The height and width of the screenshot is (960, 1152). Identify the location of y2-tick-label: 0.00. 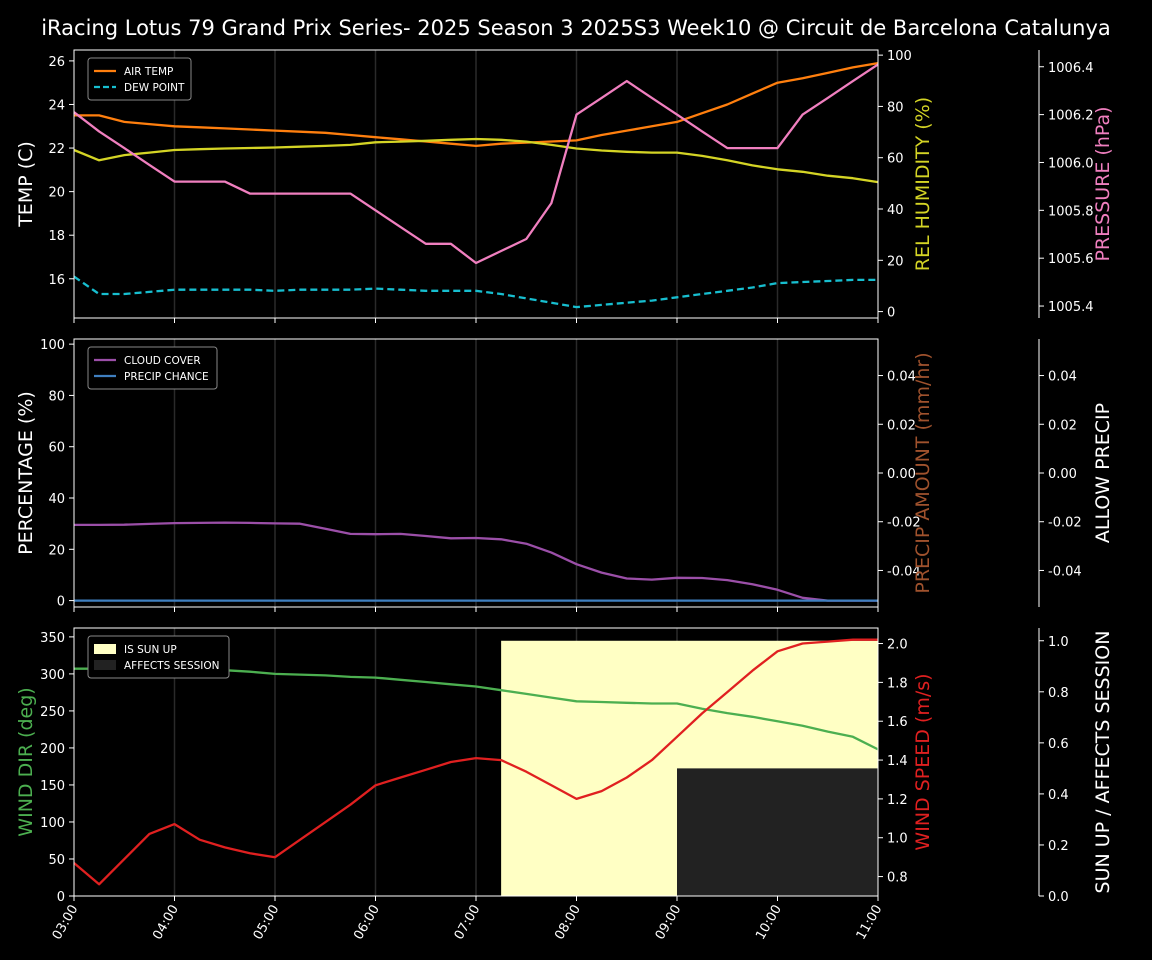
(901, 474).